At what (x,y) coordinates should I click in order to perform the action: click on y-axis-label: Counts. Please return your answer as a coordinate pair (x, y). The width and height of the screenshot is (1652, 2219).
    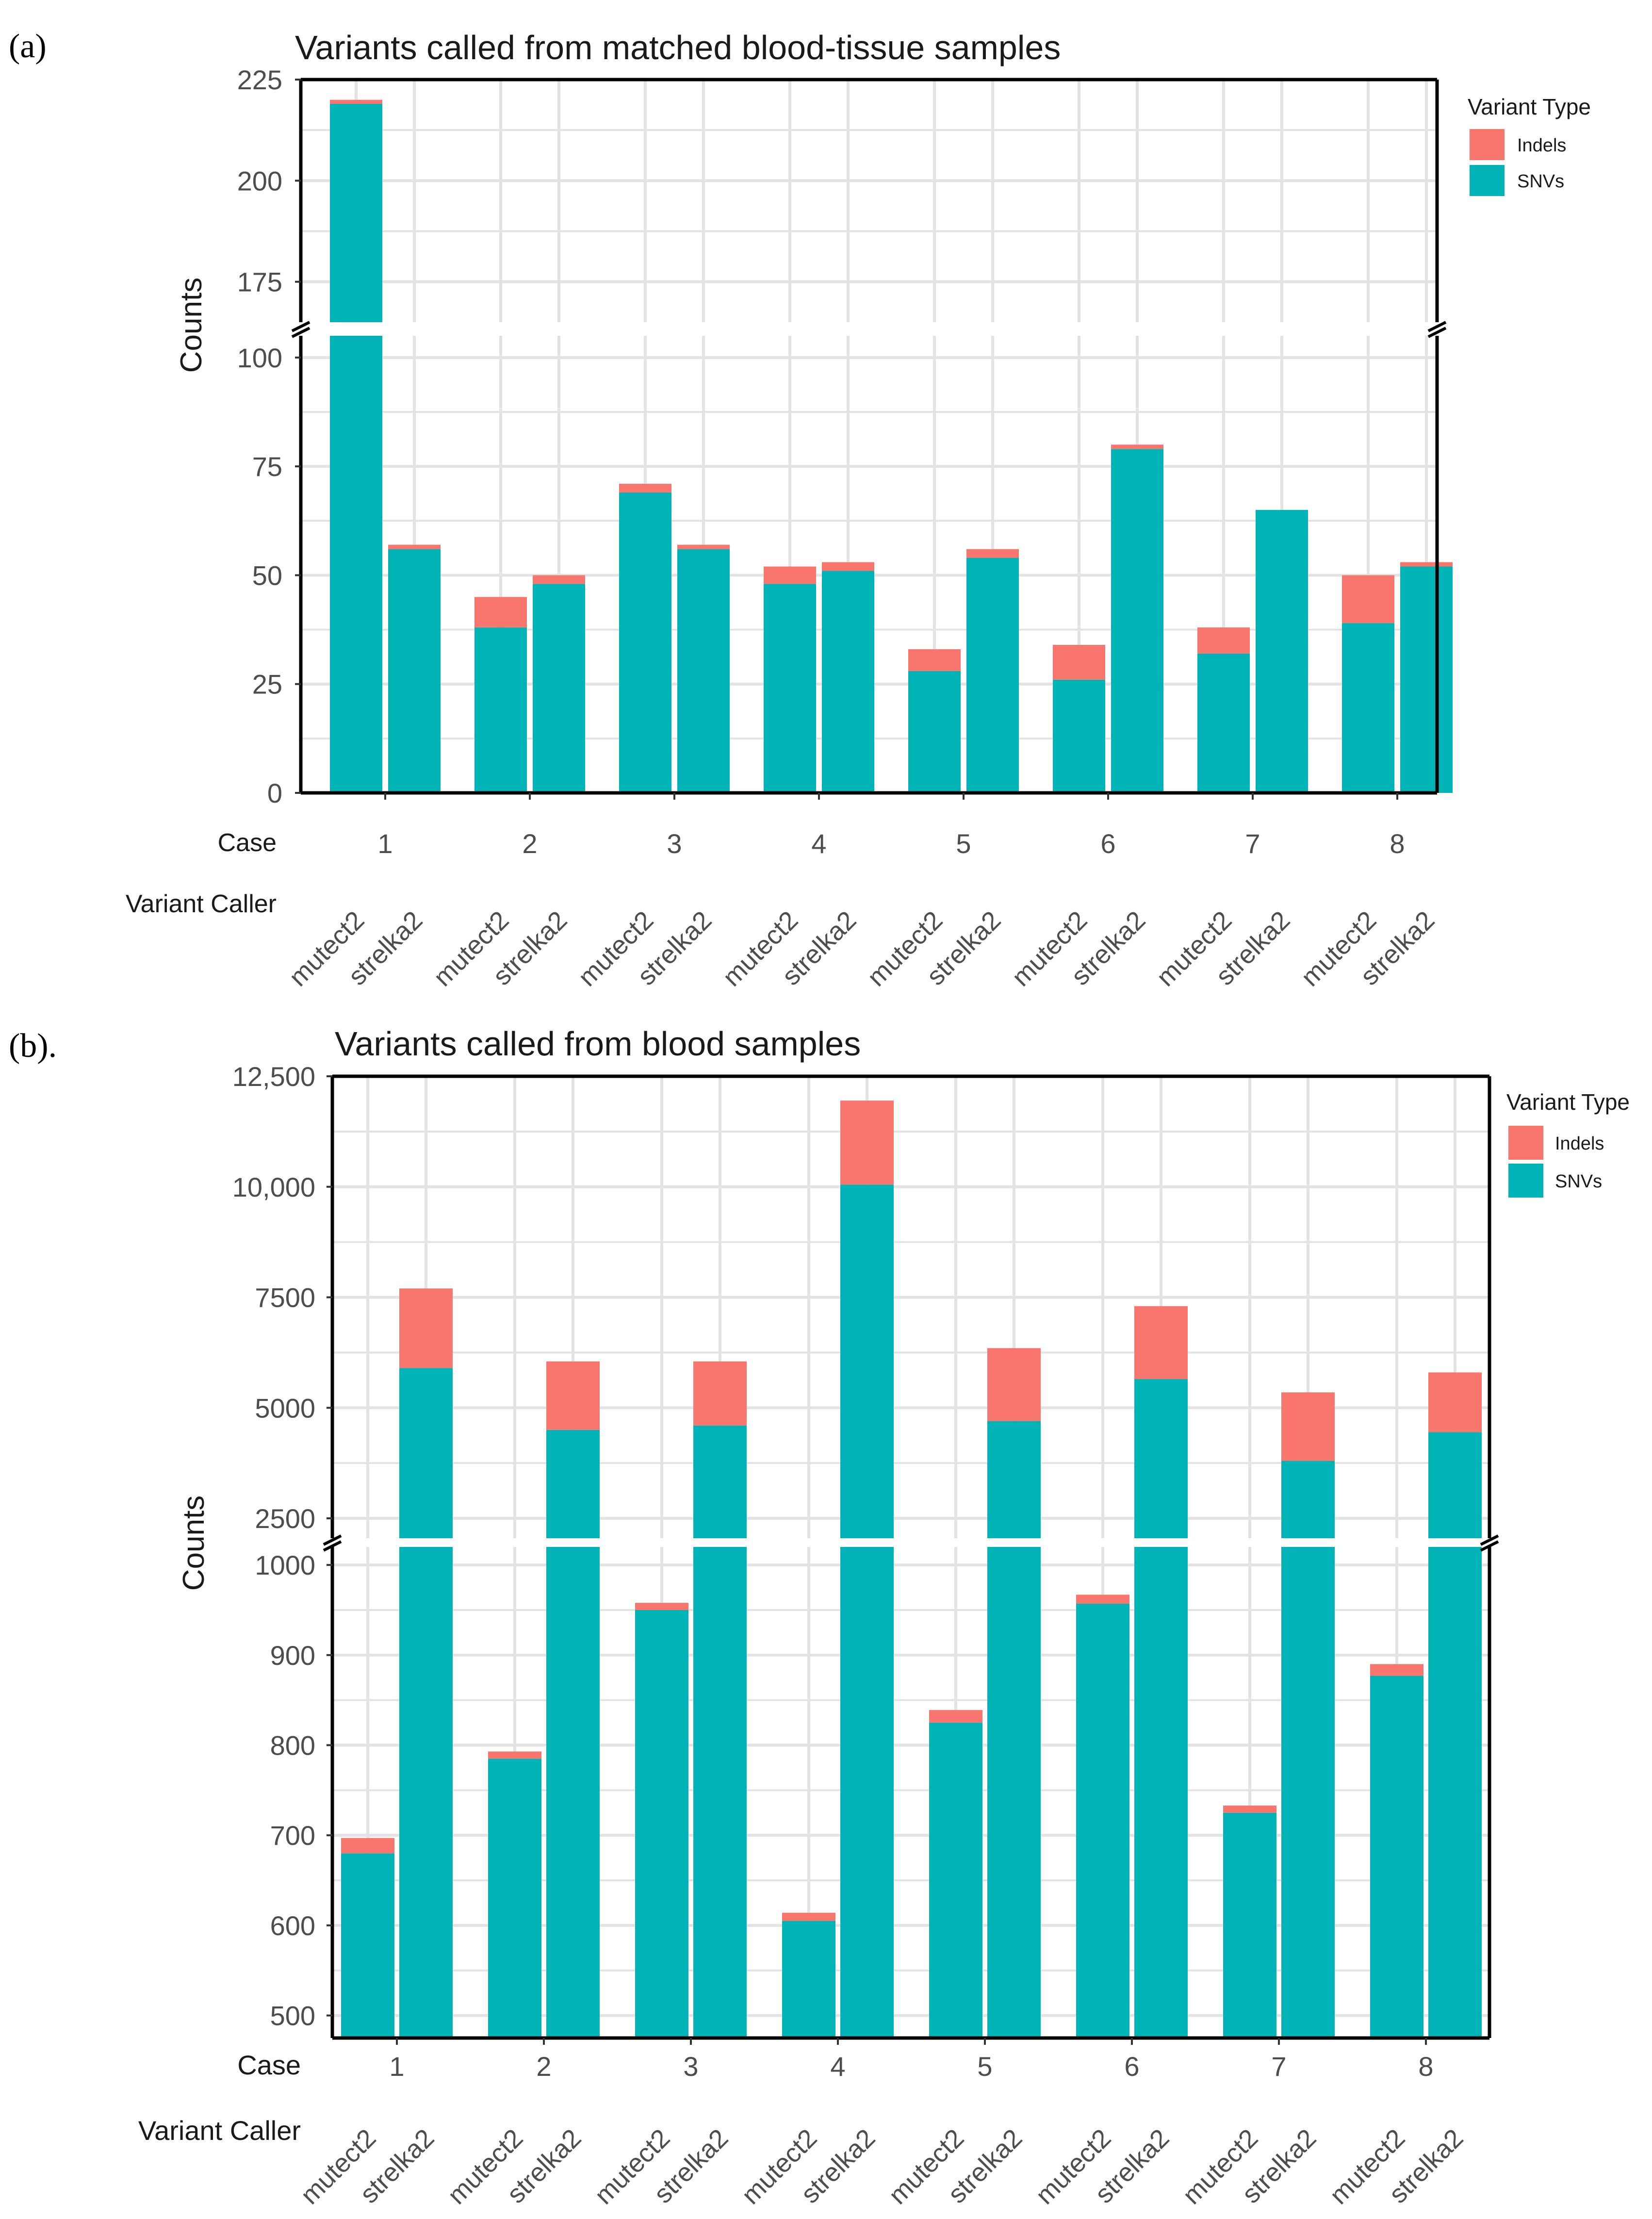
    Looking at the image, I should click on (194, 1543).